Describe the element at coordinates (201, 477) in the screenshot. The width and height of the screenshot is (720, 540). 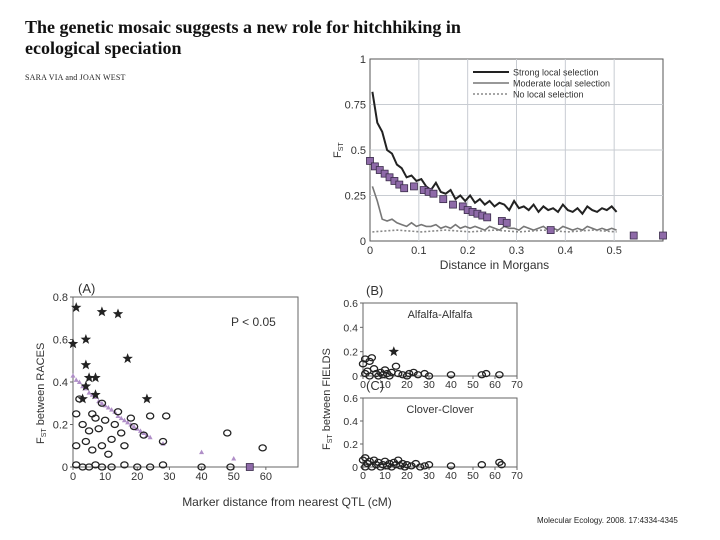
I see `panel-a-x-tick-label: 40` at that location.